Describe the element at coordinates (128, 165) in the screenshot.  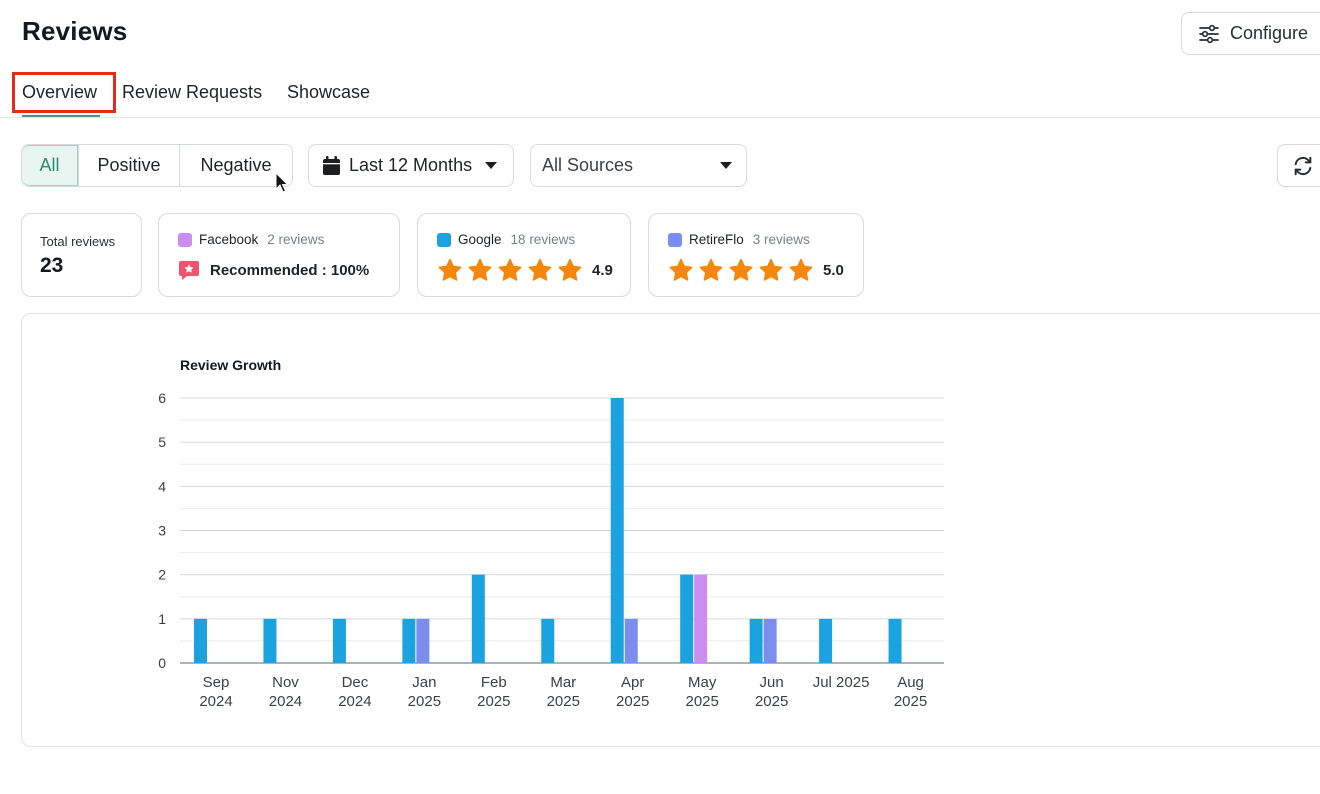
I see `filter-positive-button: Positive` at that location.